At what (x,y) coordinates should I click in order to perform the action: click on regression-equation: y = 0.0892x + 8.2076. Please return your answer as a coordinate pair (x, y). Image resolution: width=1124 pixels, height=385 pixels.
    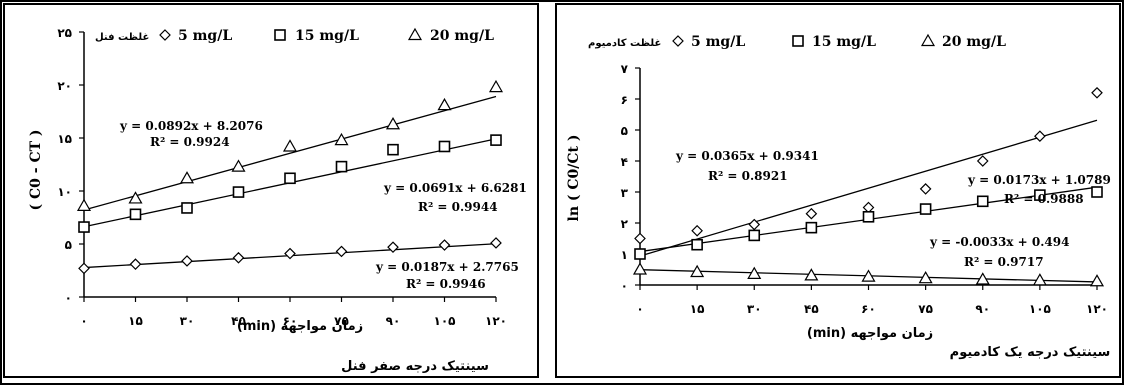
    Looking at the image, I should click on (191, 126).